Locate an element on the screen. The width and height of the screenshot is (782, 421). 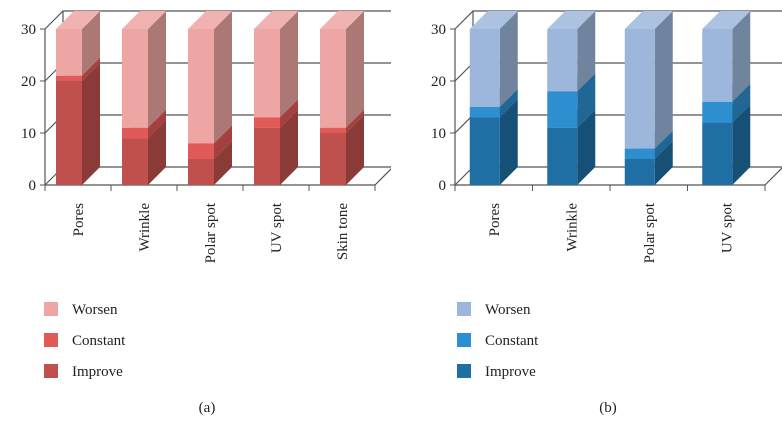
panel-label: (a) is located at coordinates (207, 408).